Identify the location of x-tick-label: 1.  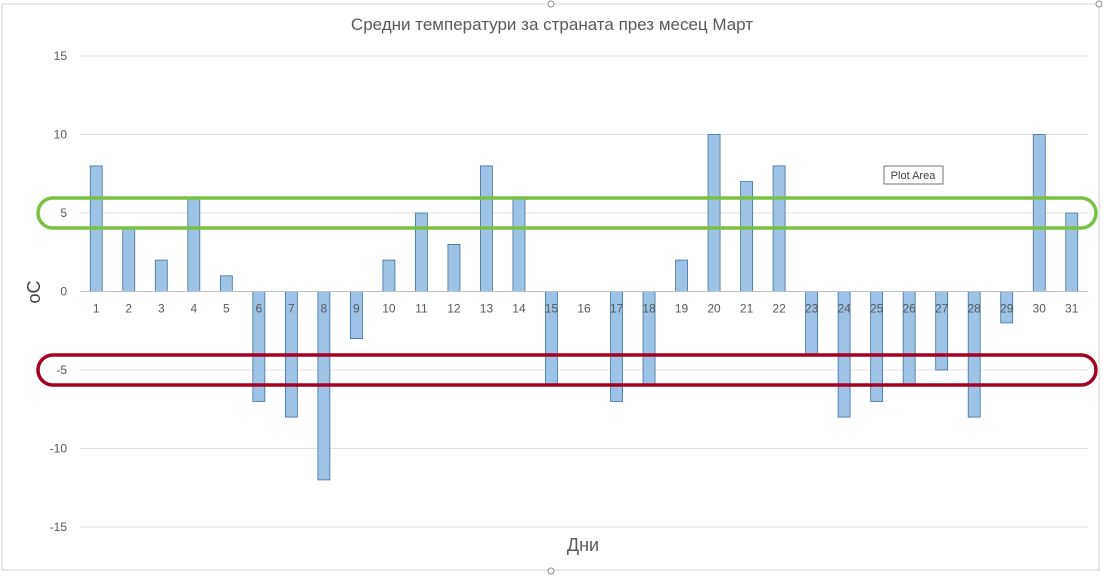
(96, 309).